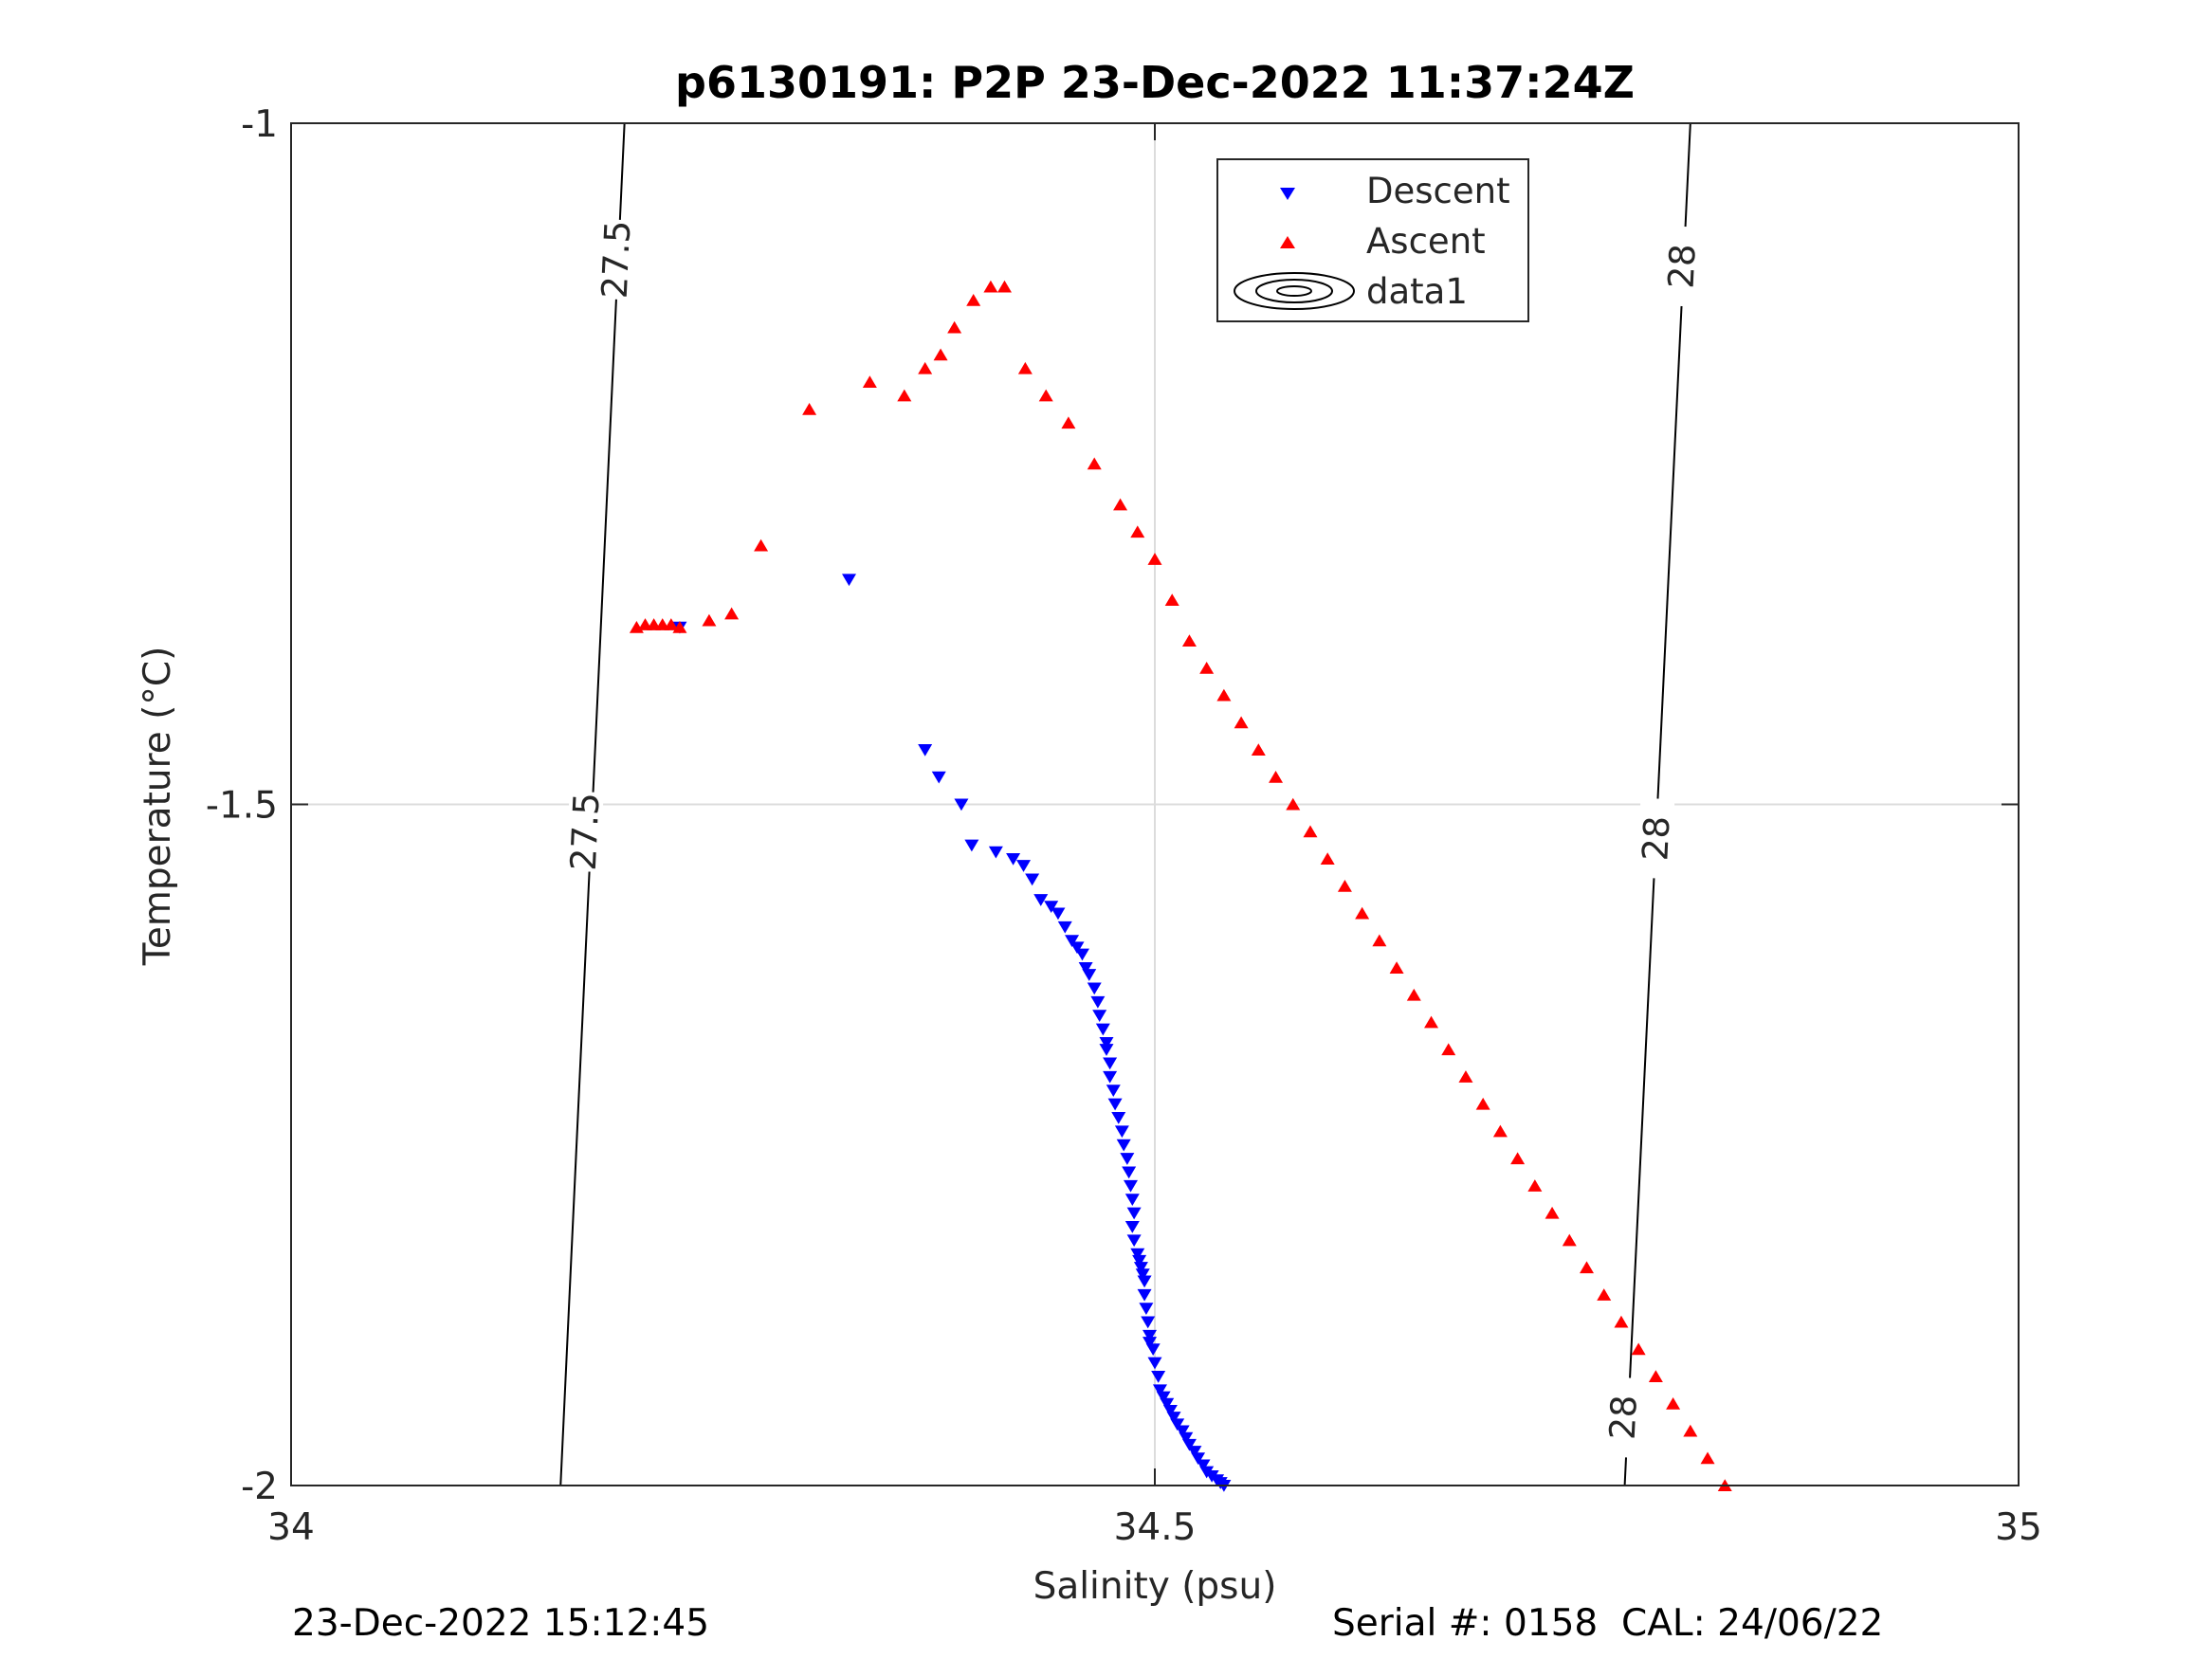 This screenshot has width=2212, height=1659. Describe the element at coordinates (1417, 291) in the screenshot. I see `legend-data1-label: data1` at that location.